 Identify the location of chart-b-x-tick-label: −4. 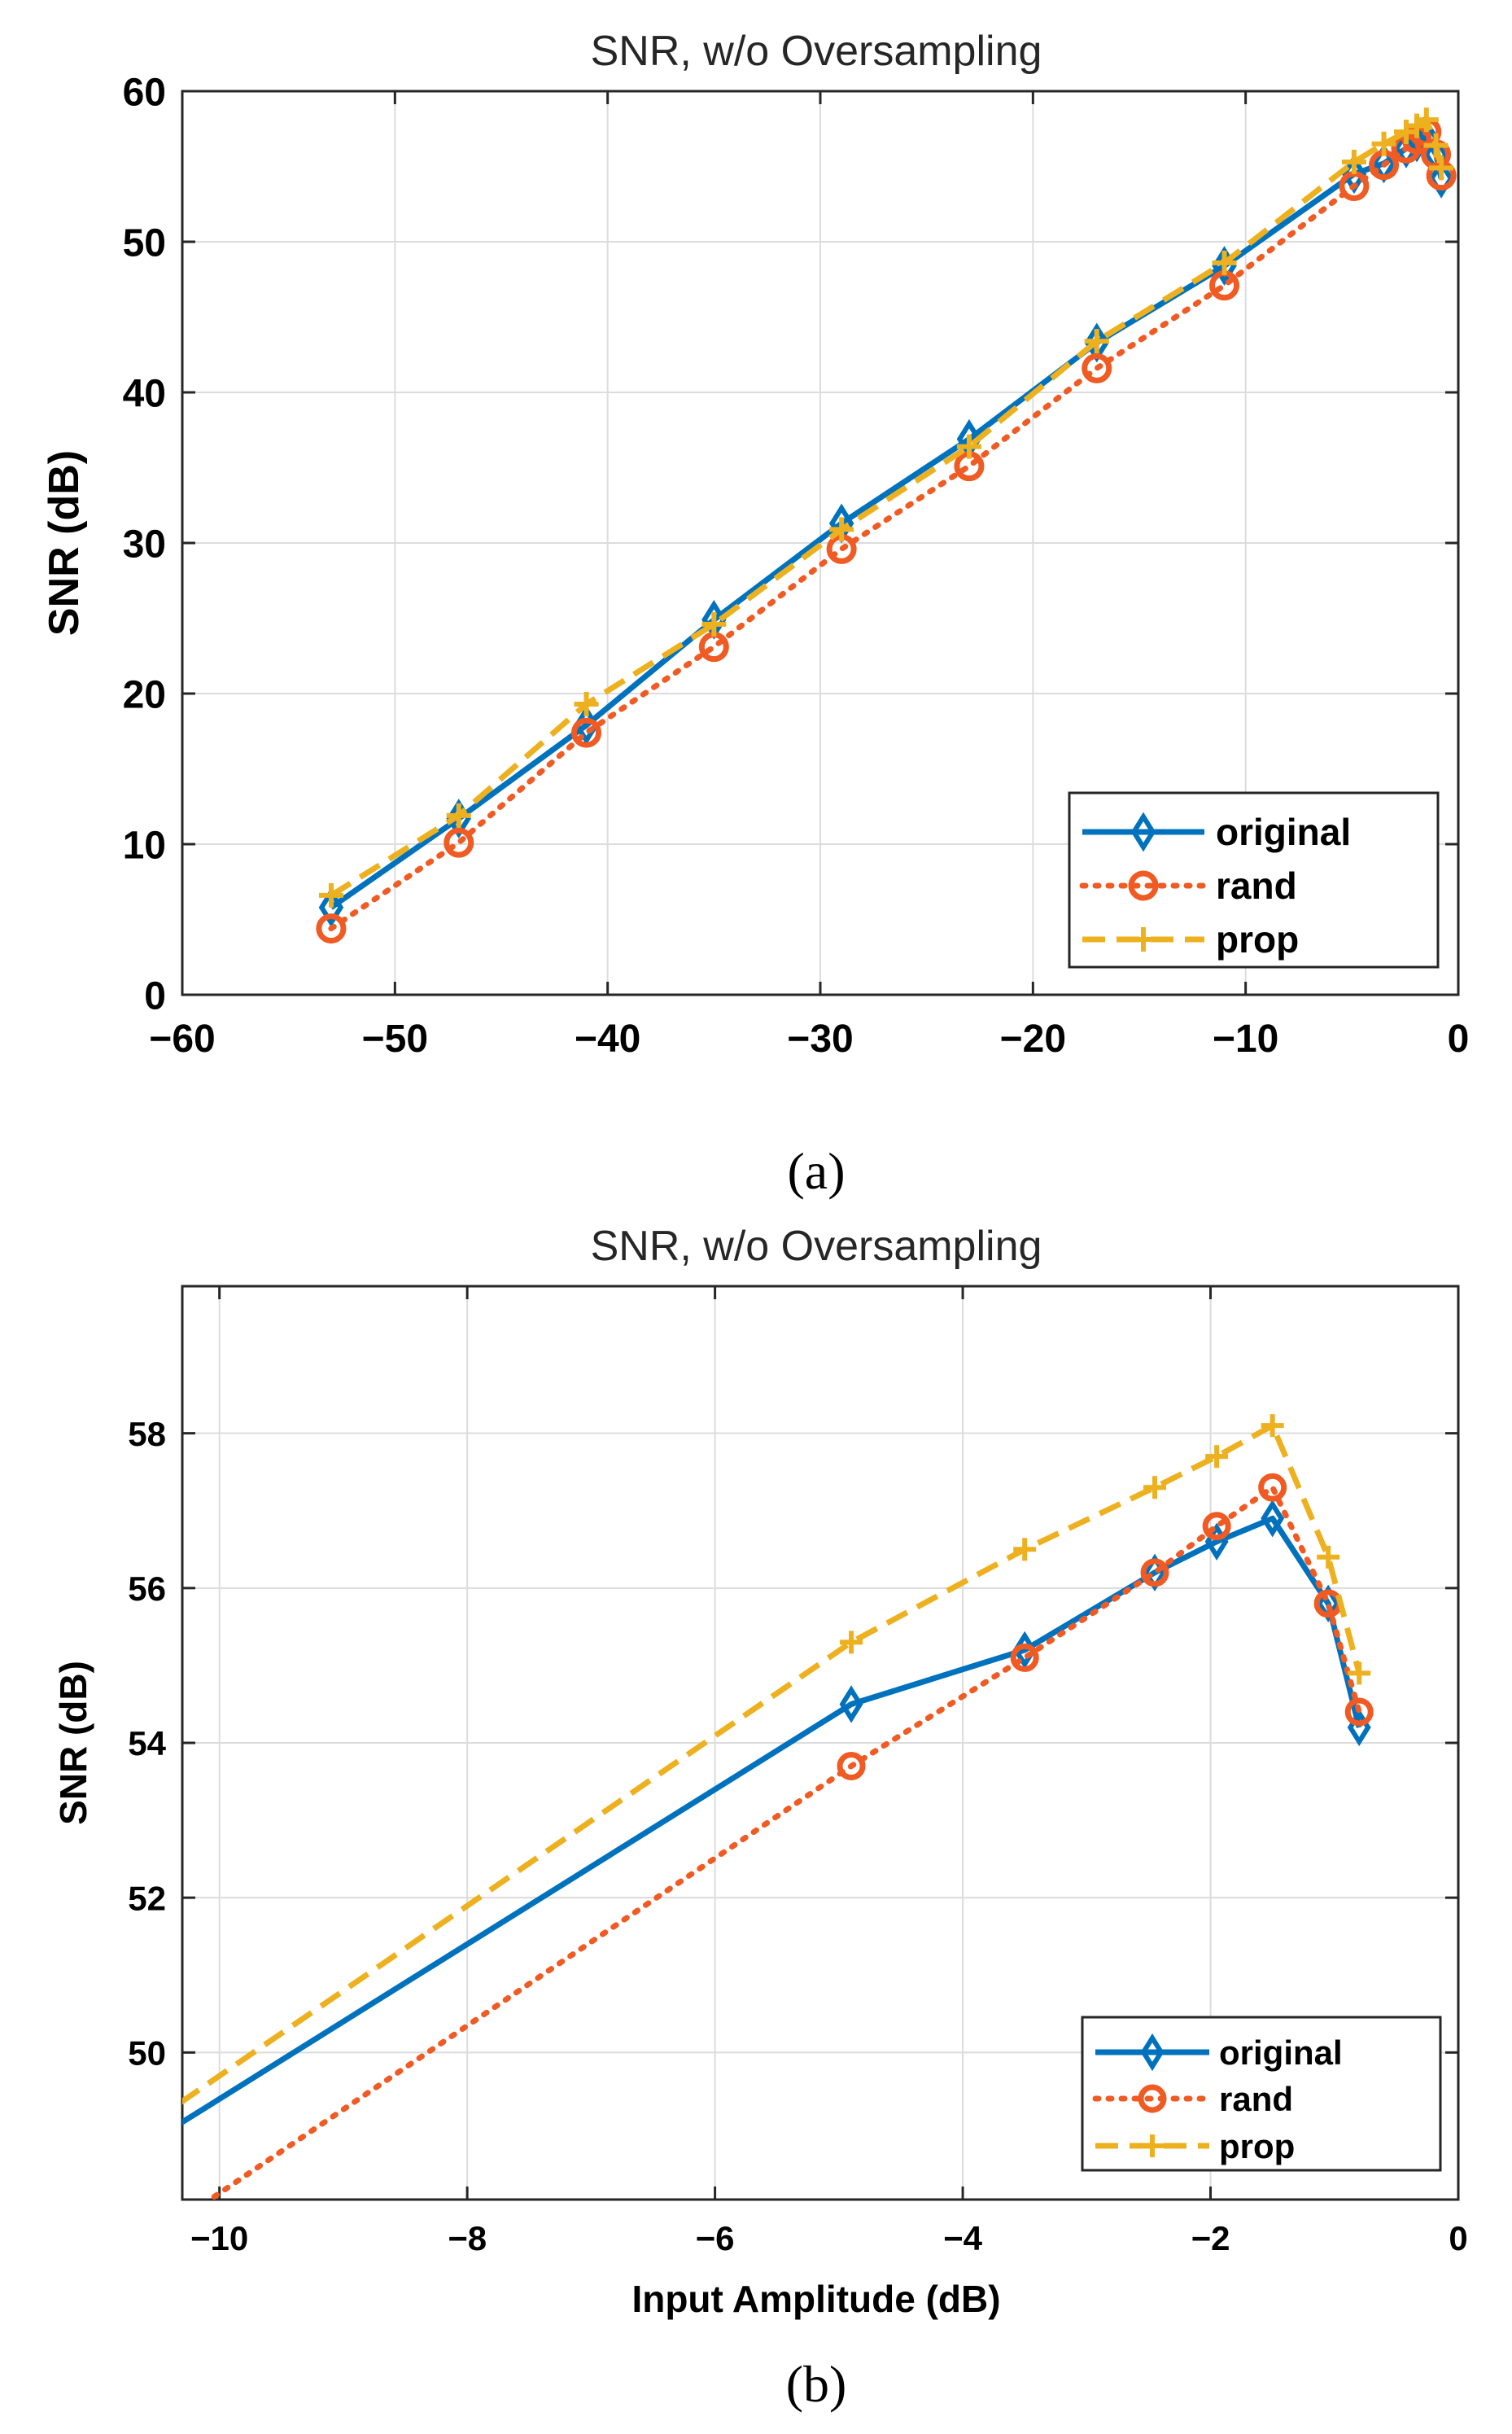
(963, 2238).